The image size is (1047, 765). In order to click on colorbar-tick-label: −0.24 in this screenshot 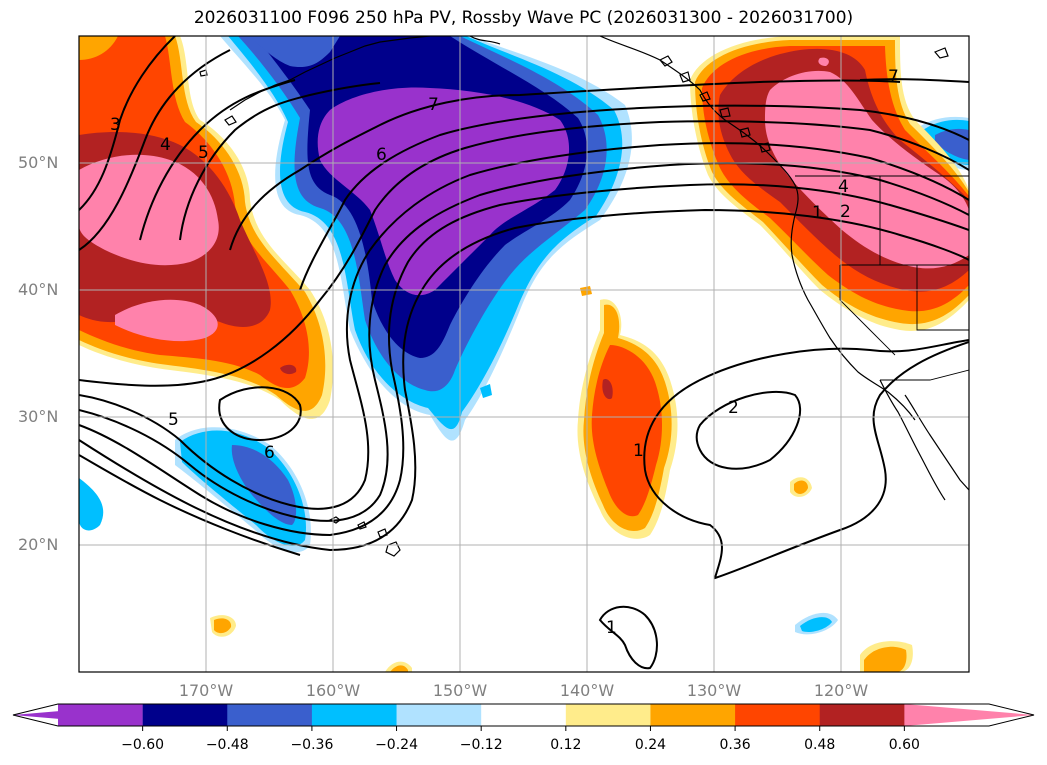, I will do `click(396, 745)`.